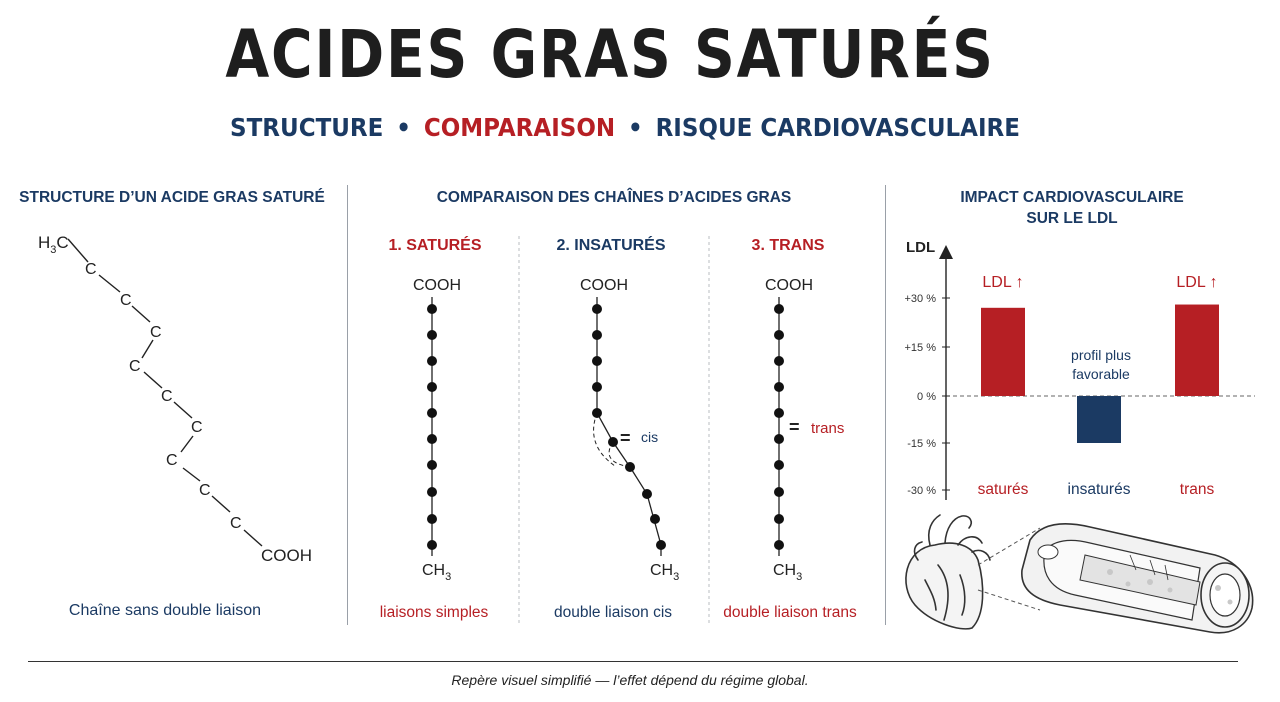  What do you see at coordinates (629, 426) in the screenshot?
I see `chain-insatures: = cis` at bounding box center [629, 426].